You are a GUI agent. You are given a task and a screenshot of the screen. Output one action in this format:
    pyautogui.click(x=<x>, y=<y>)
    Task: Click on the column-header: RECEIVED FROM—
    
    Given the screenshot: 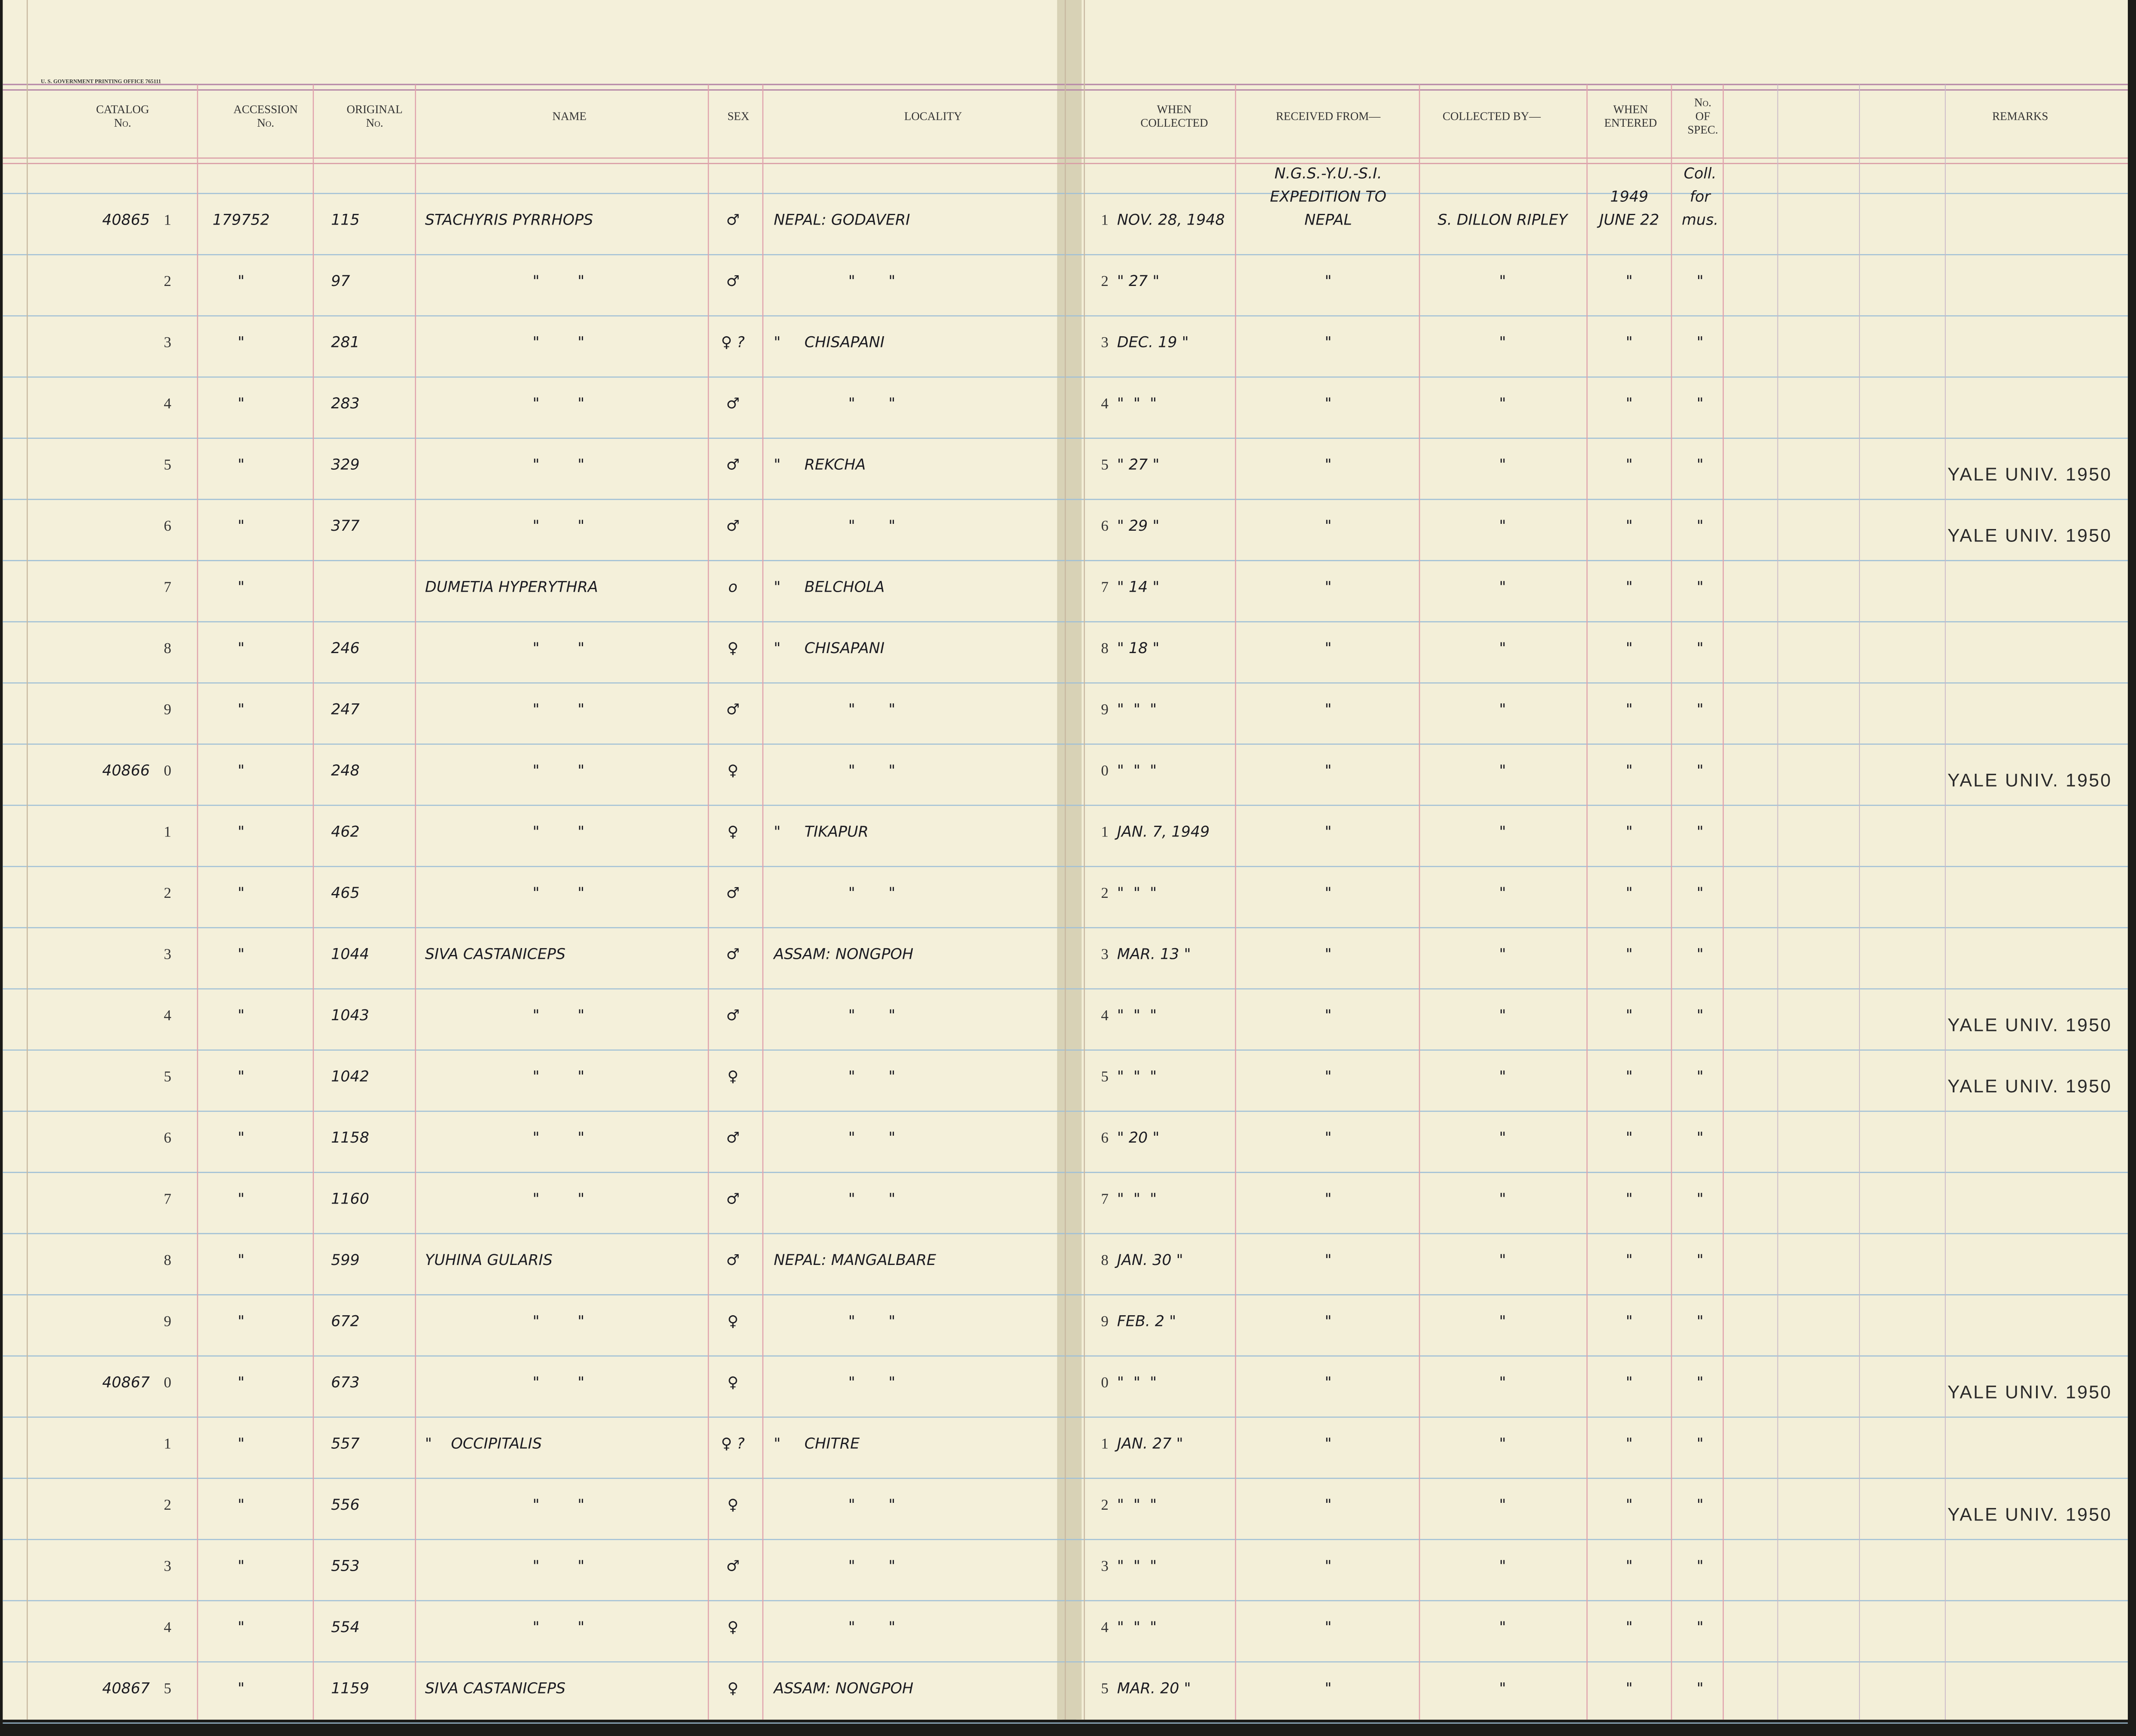 What is the action you would take?
    pyautogui.click(x=1328, y=116)
    